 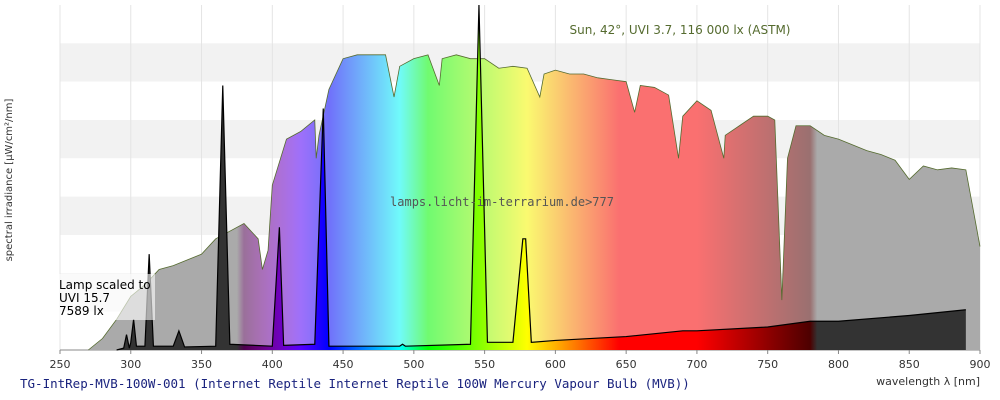 What do you see at coordinates (909, 364) in the screenshot?
I see `x-tick-label: 850` at bounding box center [909, 364].